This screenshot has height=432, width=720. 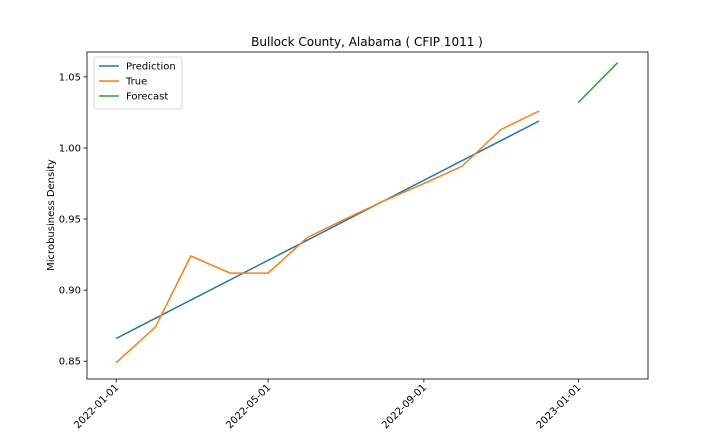 I want to click on chart-title: Bullock County, Alabama ( CFIP 1011 ), so click(x=367, y=42).